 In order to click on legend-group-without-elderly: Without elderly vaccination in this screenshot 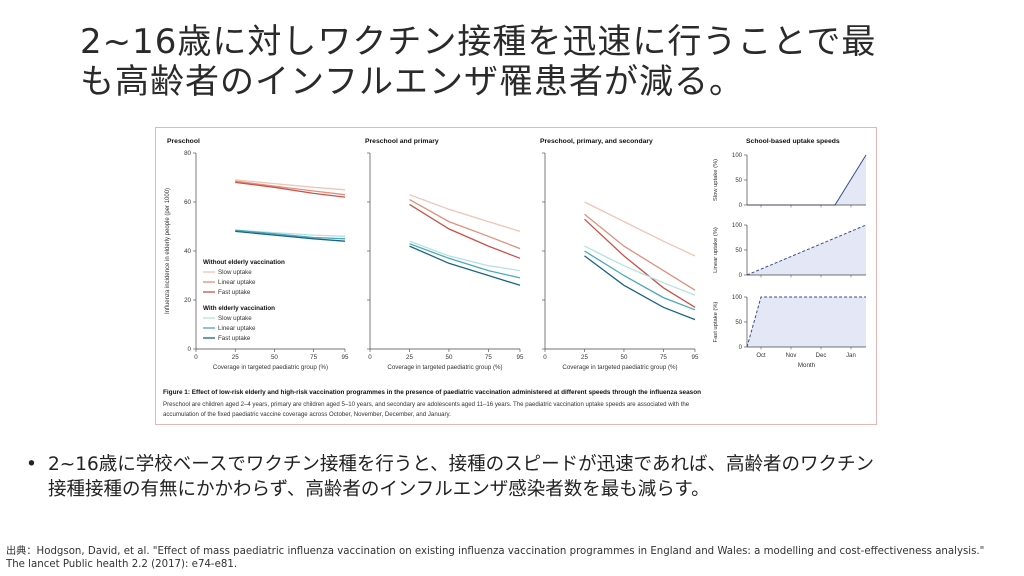, I will do `click(244, 262)`.